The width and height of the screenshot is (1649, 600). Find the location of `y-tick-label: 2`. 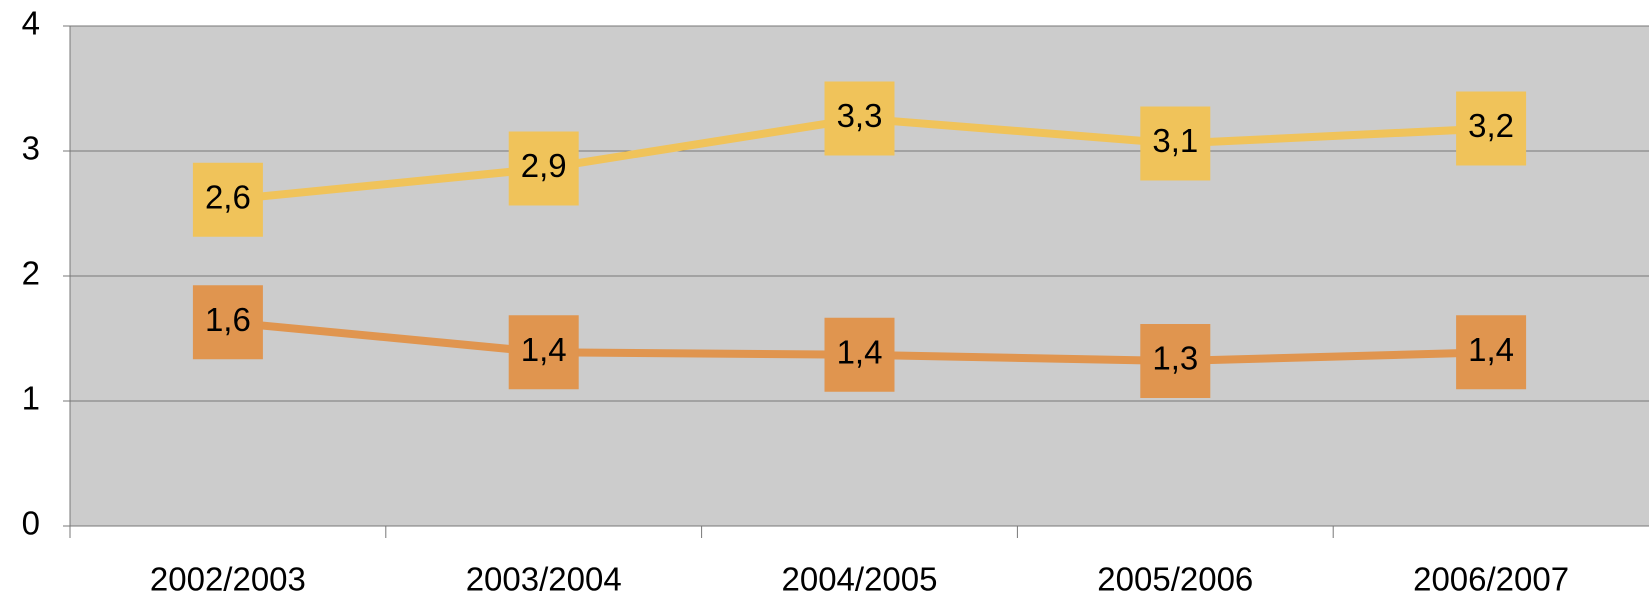

y-tick-label: 2 is located at coordinates (31, 273).